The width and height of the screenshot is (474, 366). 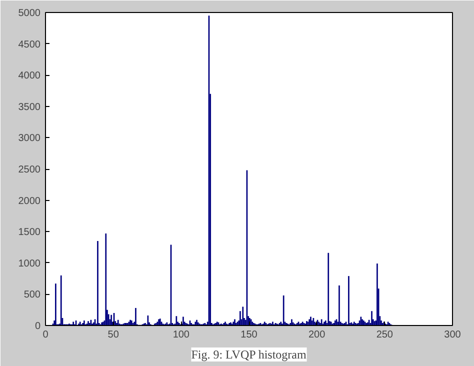 What do you see at coordinates (249, 355) in the screenshot?
I see `text: Fig. 9: LVQP histogram` at bounding box center [249, 355].